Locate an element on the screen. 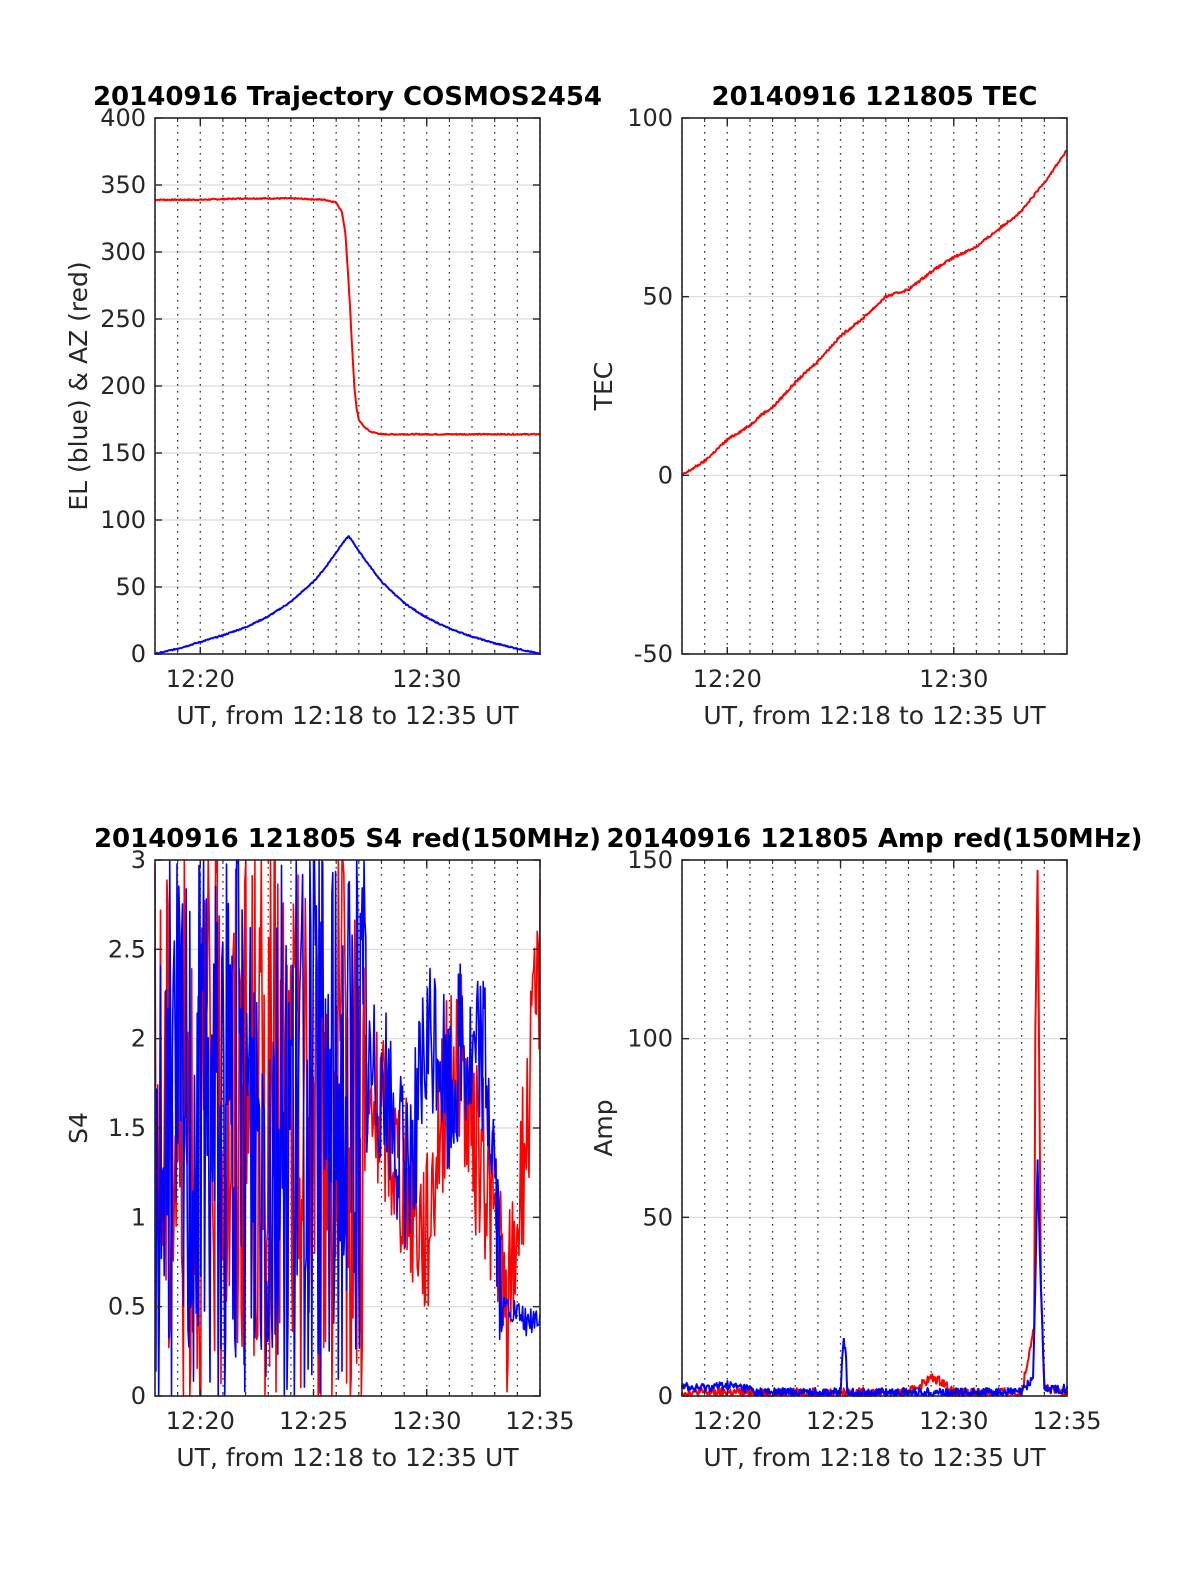 The width and height of the screenshot is (1200, 1575). y-axis-label: EL (blue) & AZ (red) is located at coordinates (78, 385).